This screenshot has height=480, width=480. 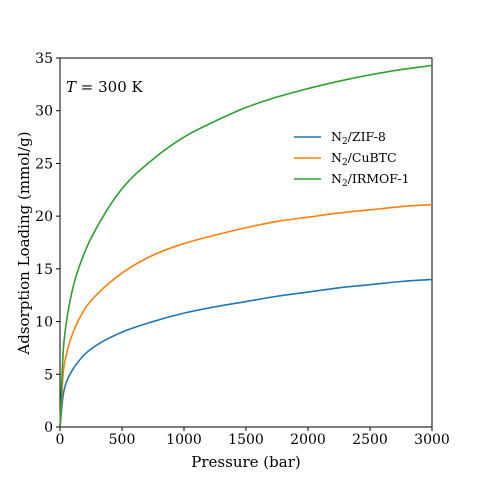 What do you see at coordinates (44, 164) in the screenshot?
I see `y-tick-label: 25` at bounding box center [44, 164].